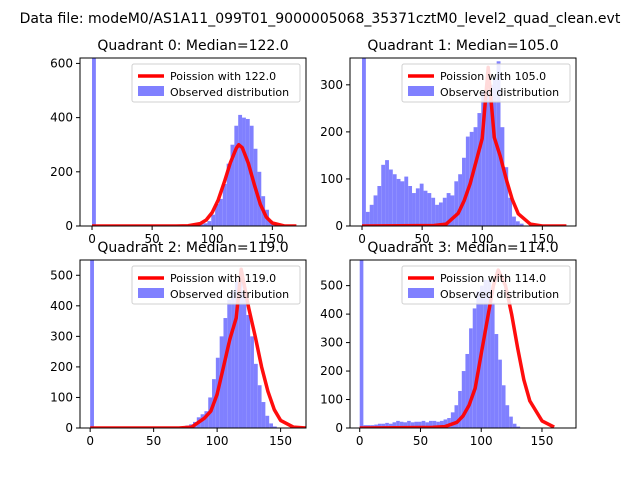 The width and height of the screenshot is (640, 480). Describe the element at coordinates (61, 397) in the screenshot. I see `y-tick-label: 100` at that location.